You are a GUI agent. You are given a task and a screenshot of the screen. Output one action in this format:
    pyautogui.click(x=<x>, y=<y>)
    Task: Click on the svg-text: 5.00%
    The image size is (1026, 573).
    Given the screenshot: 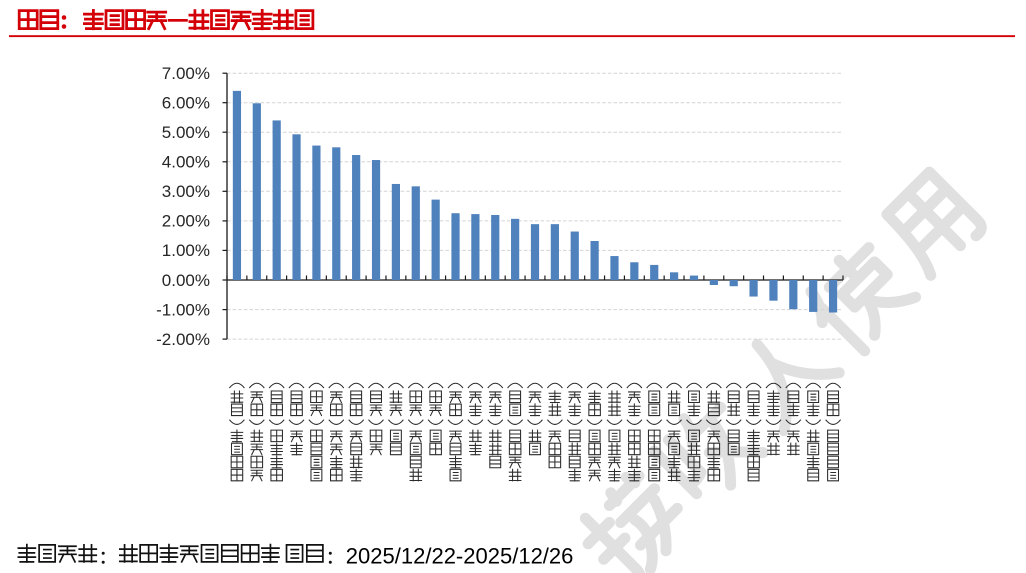 What is the action you would take?
    pyautogui.click(x=186, y=132)
    